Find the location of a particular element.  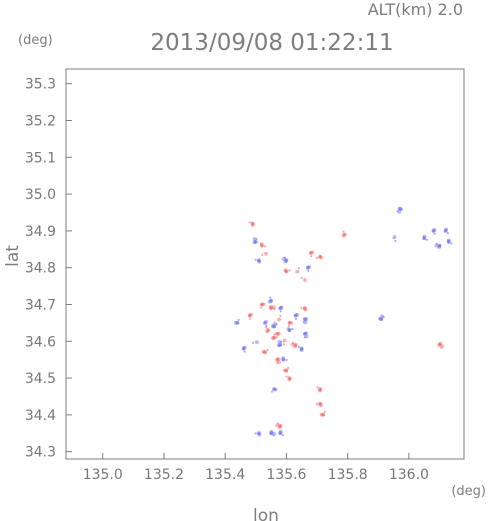

x-tick-label: 135.2 is located at coordinates (164, 475).